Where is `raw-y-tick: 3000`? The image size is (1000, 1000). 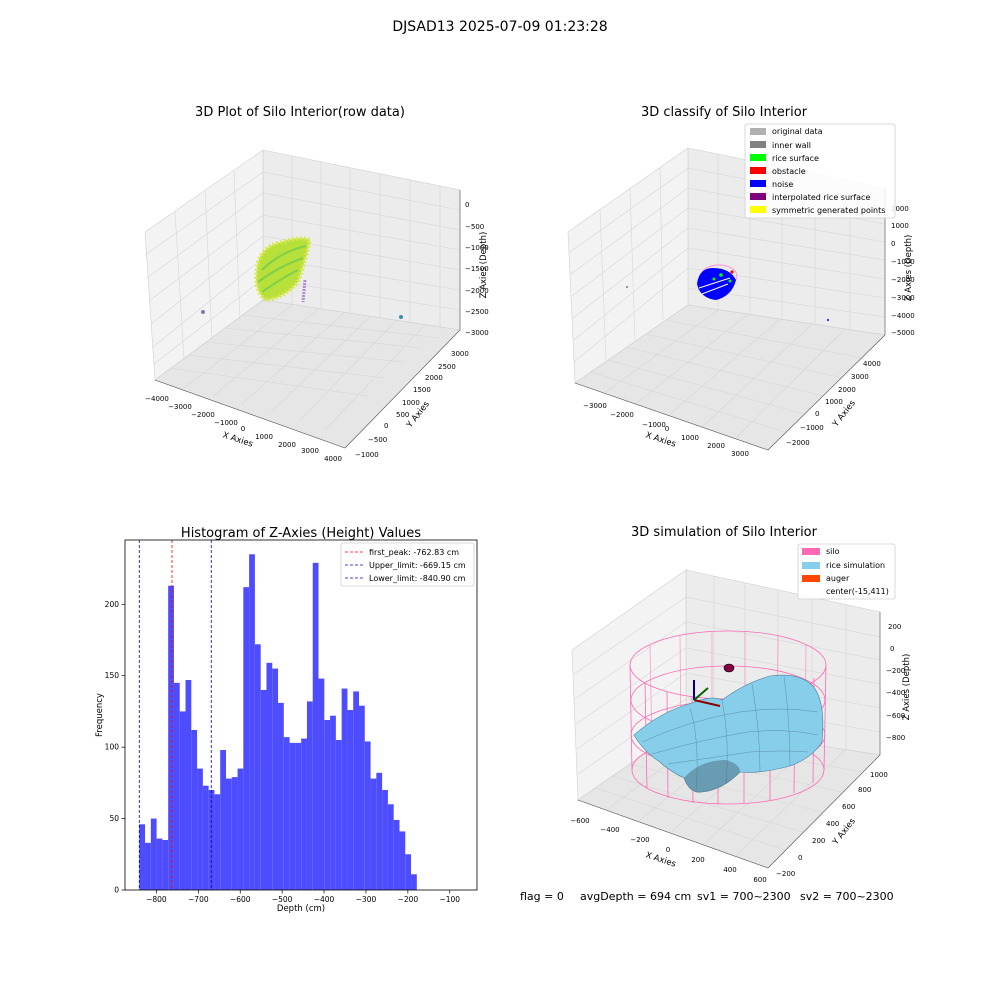 raw-y-tick: 3000 is located at coordinates (460, 354).